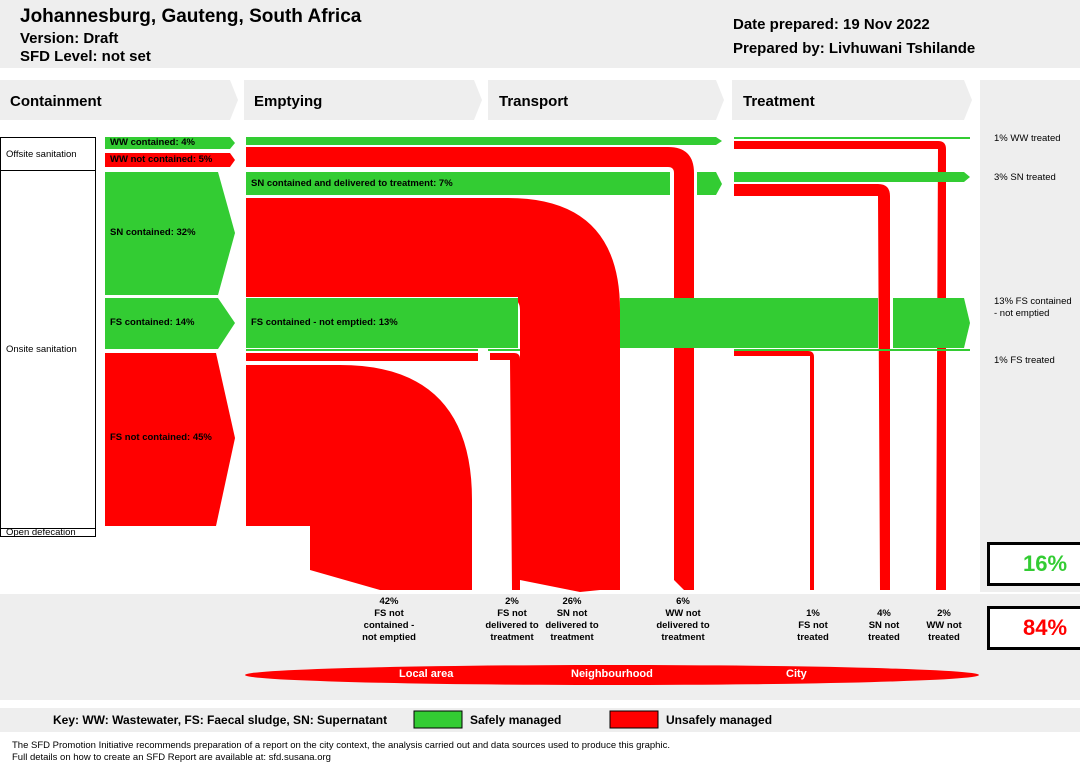  Describe the element at coordinates (69, 38) in the screenshot. I see `version-text: Version: Draft` at that location.